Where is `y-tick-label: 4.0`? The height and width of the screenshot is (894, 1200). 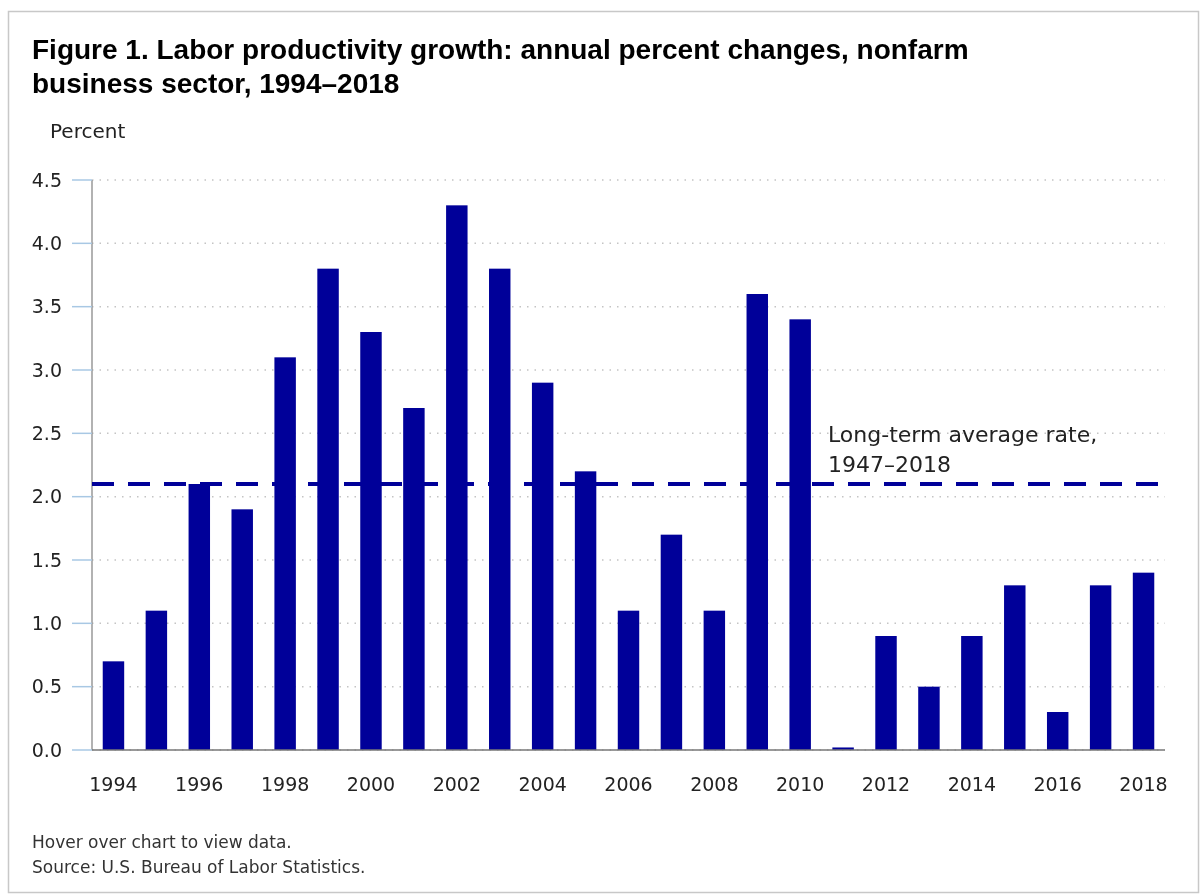 y-tick-label: 4.0 is located at coordinates (46, 242).